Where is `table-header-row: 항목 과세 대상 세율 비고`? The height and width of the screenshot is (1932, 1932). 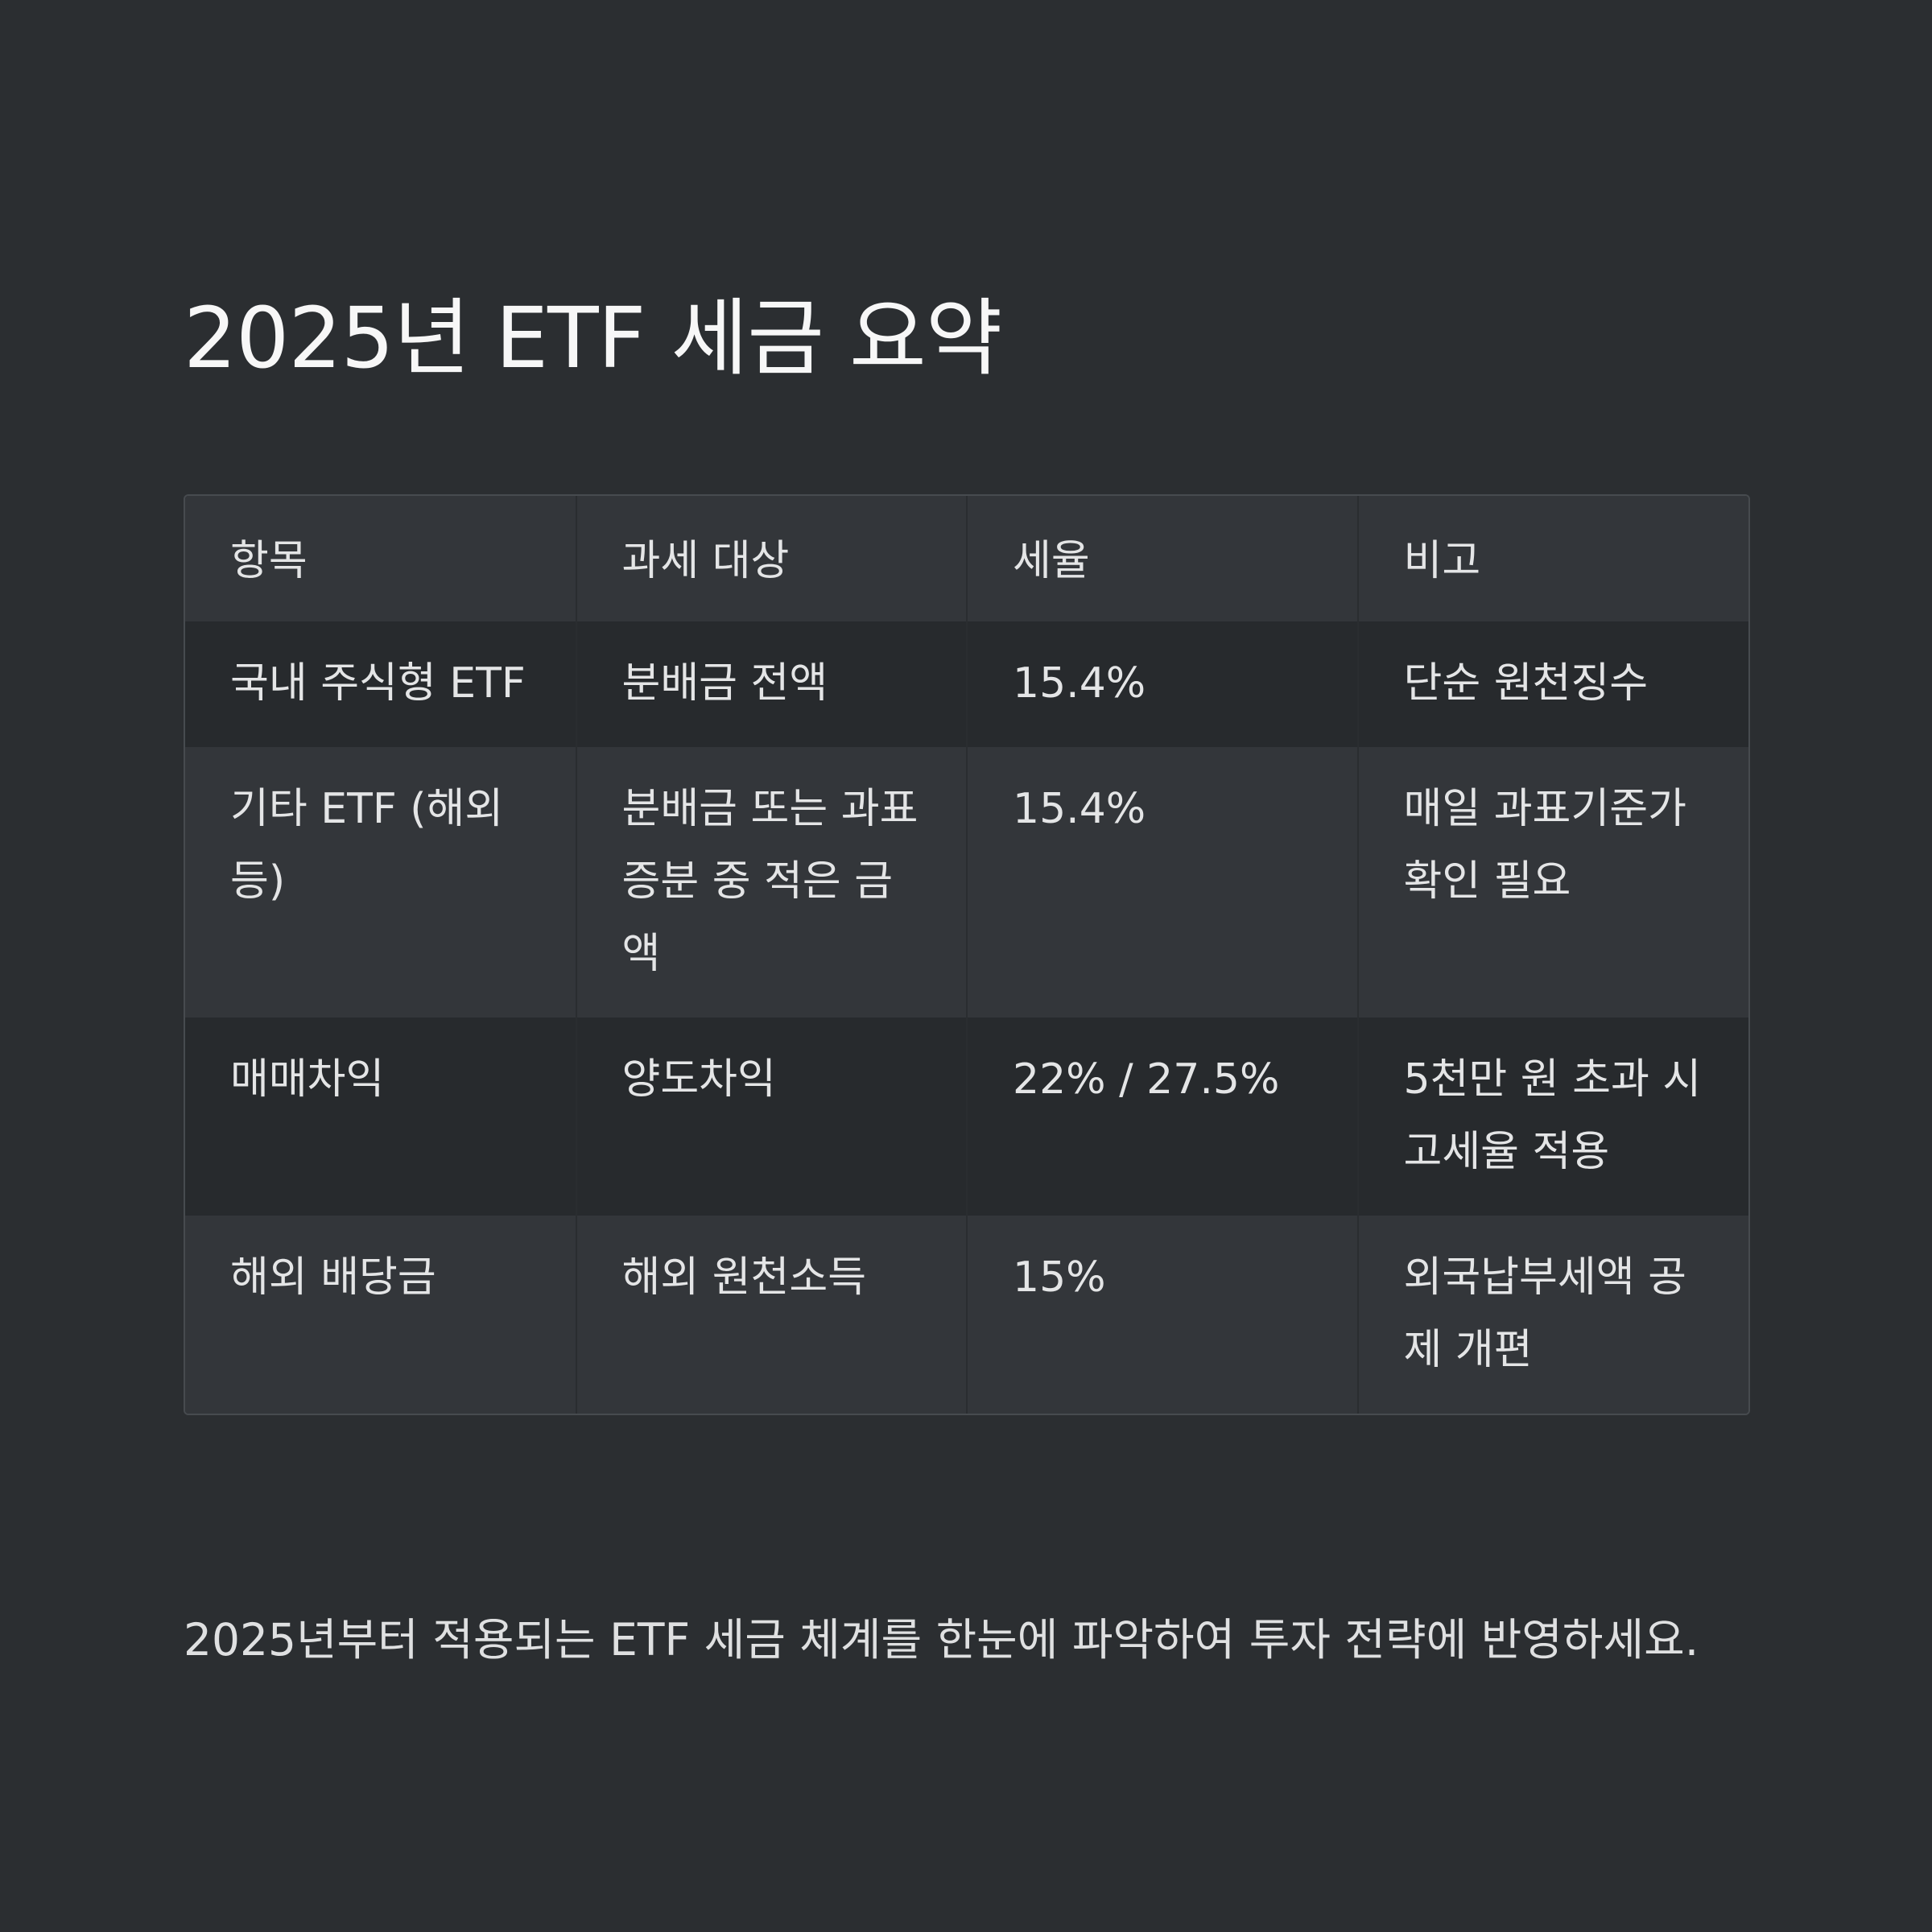
table-header-row: 항목 과세 대상 세율 비고 is located at coordinates (966, 558).